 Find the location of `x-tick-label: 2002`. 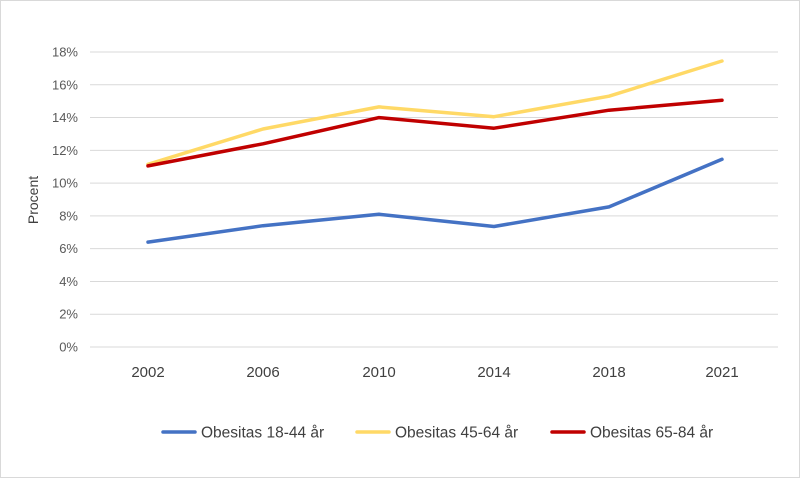

x-tick-label: 2002 is located at coordinates (147, 372).